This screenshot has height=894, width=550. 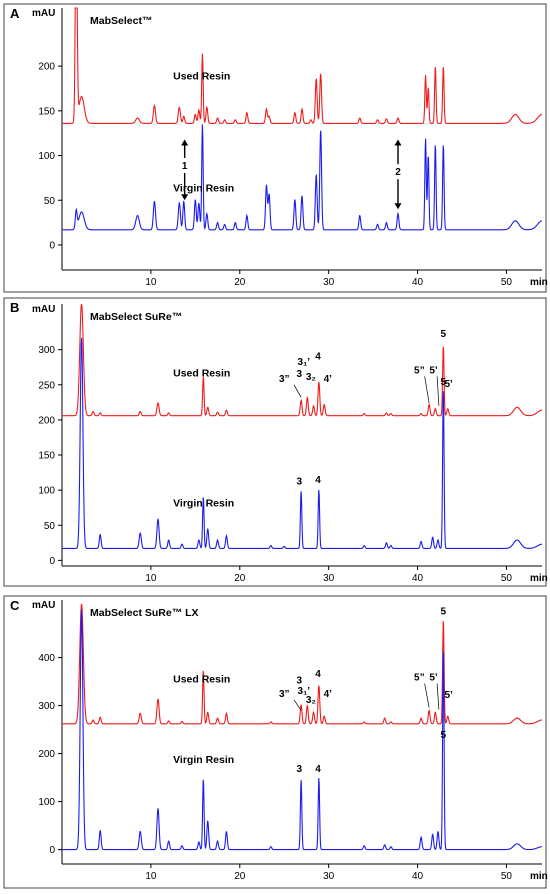 I want to click on panel-c-y-tick-label: 200, so click(x=46, y=754).